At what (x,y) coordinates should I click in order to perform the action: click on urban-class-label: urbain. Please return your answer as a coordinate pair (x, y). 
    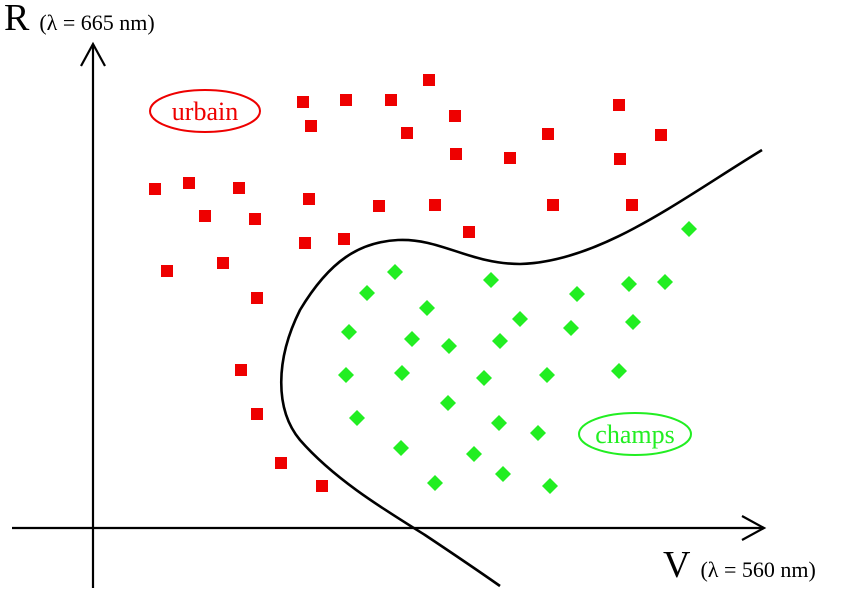
    Looking at the image, I should click on (205, 111).